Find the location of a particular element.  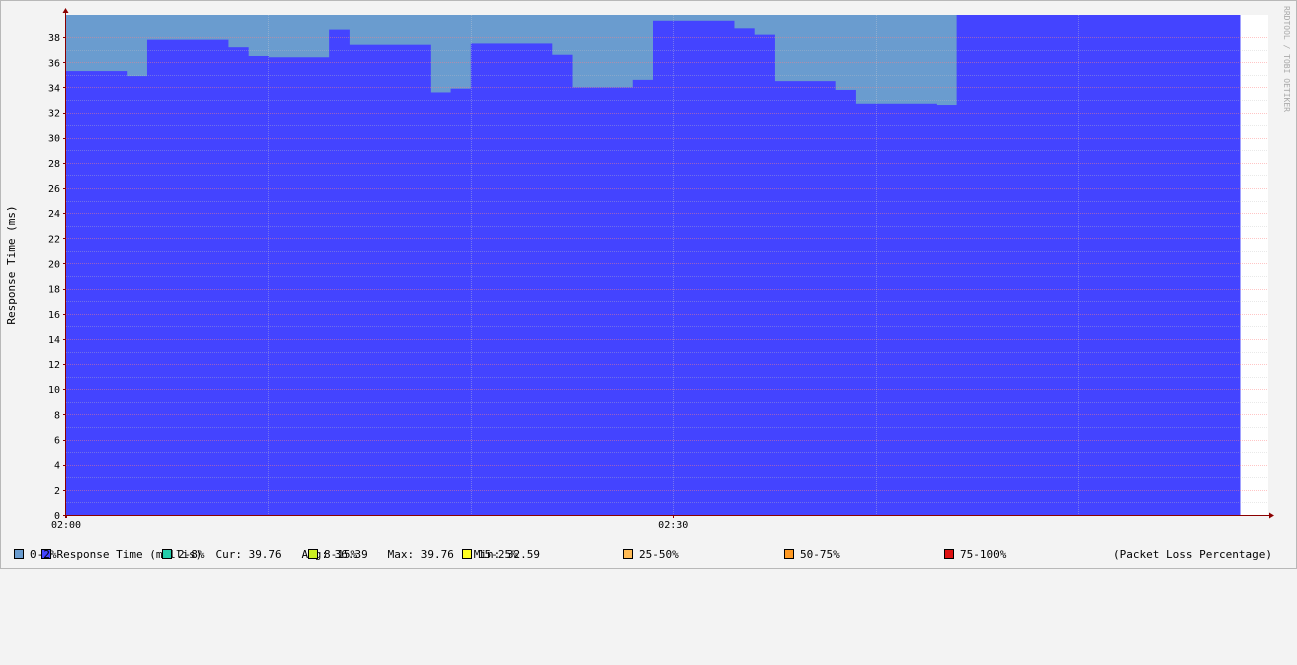

y-tick-label: 26 is located at coordinates (54, 189).